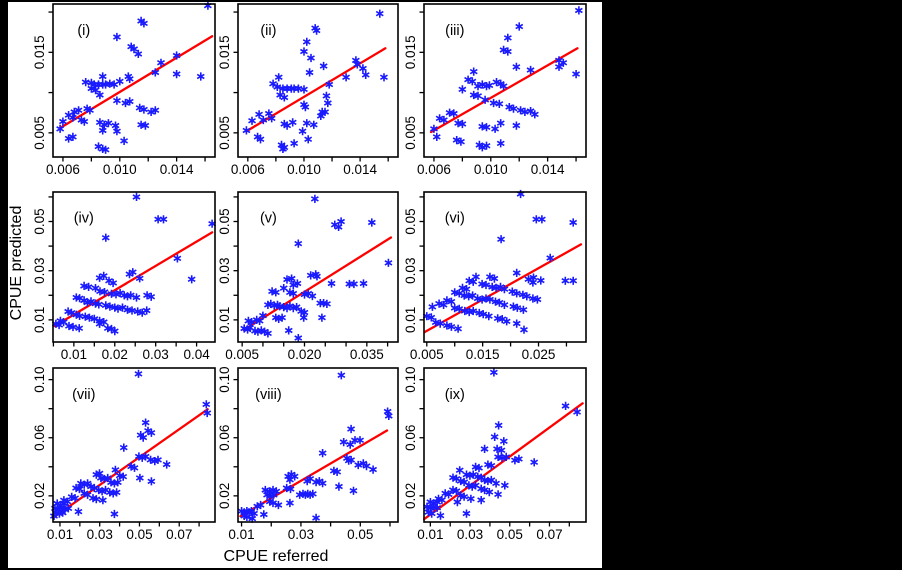 This screenshot has height=570, width=902. Describe the element at coordinates (308, 454) in the screenshot. I see `scatter-panel-viii: 0.01 0.03 0.05 0.02 0.06 0.10 (viii)` at that location.